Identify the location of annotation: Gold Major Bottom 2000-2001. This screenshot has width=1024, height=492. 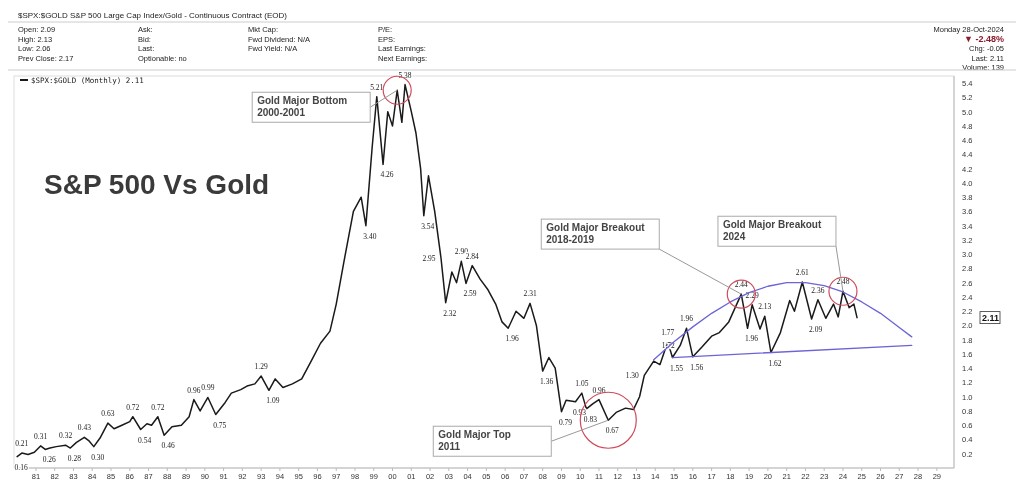
(302, 107).